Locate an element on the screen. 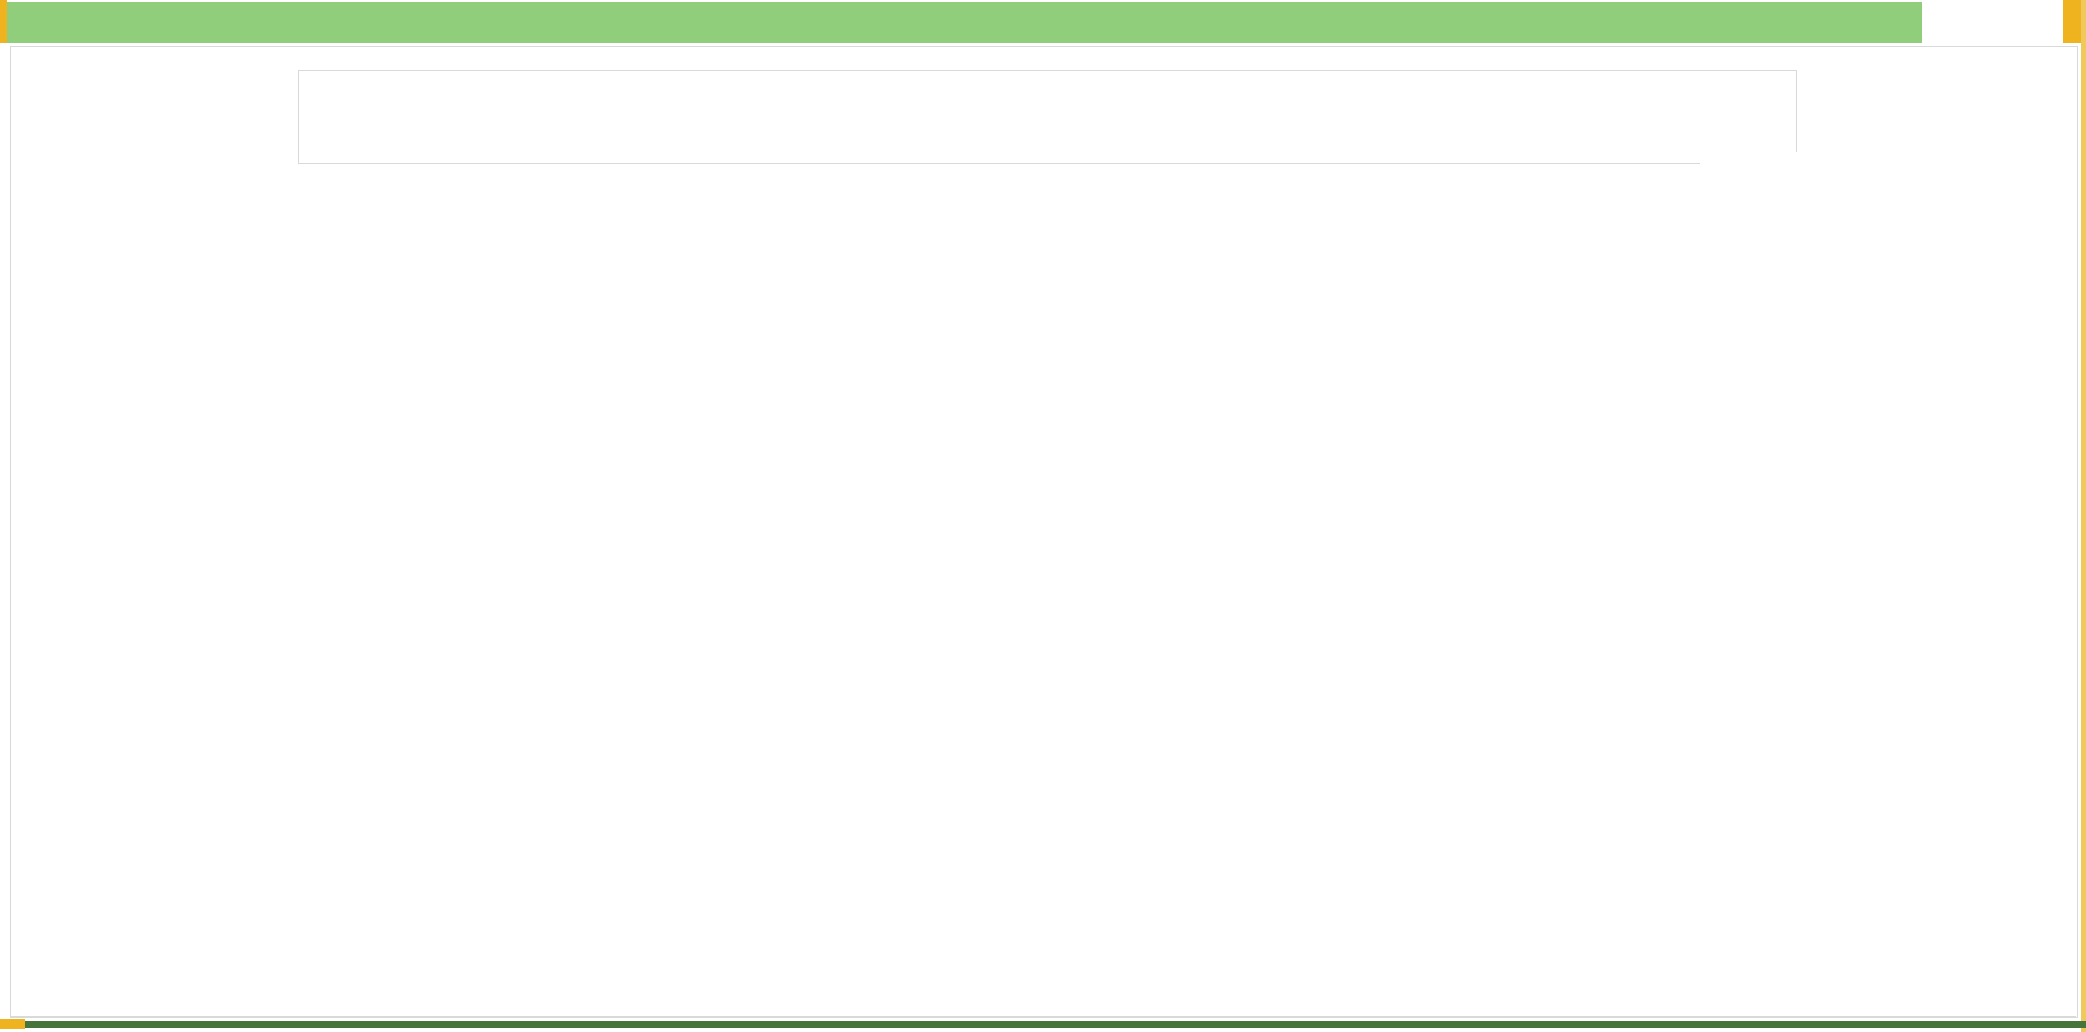 The image size is (2086, 1032). legend-item-a04 is located at coordinates (1757, 222).